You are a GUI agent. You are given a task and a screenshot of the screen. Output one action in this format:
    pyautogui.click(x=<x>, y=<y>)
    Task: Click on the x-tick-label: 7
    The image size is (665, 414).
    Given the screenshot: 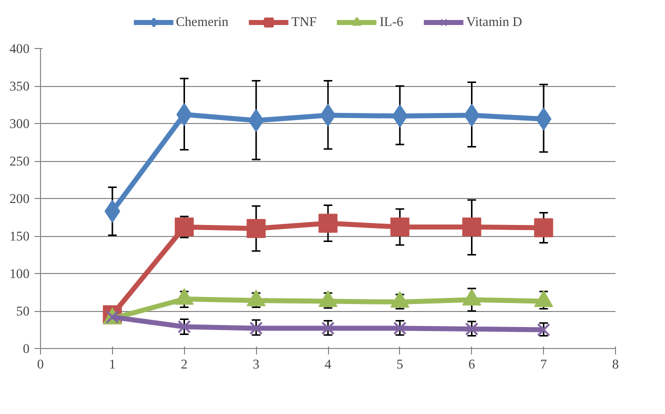 What is the action you would take?
    pyautogui.click(x=544, y=364)
    